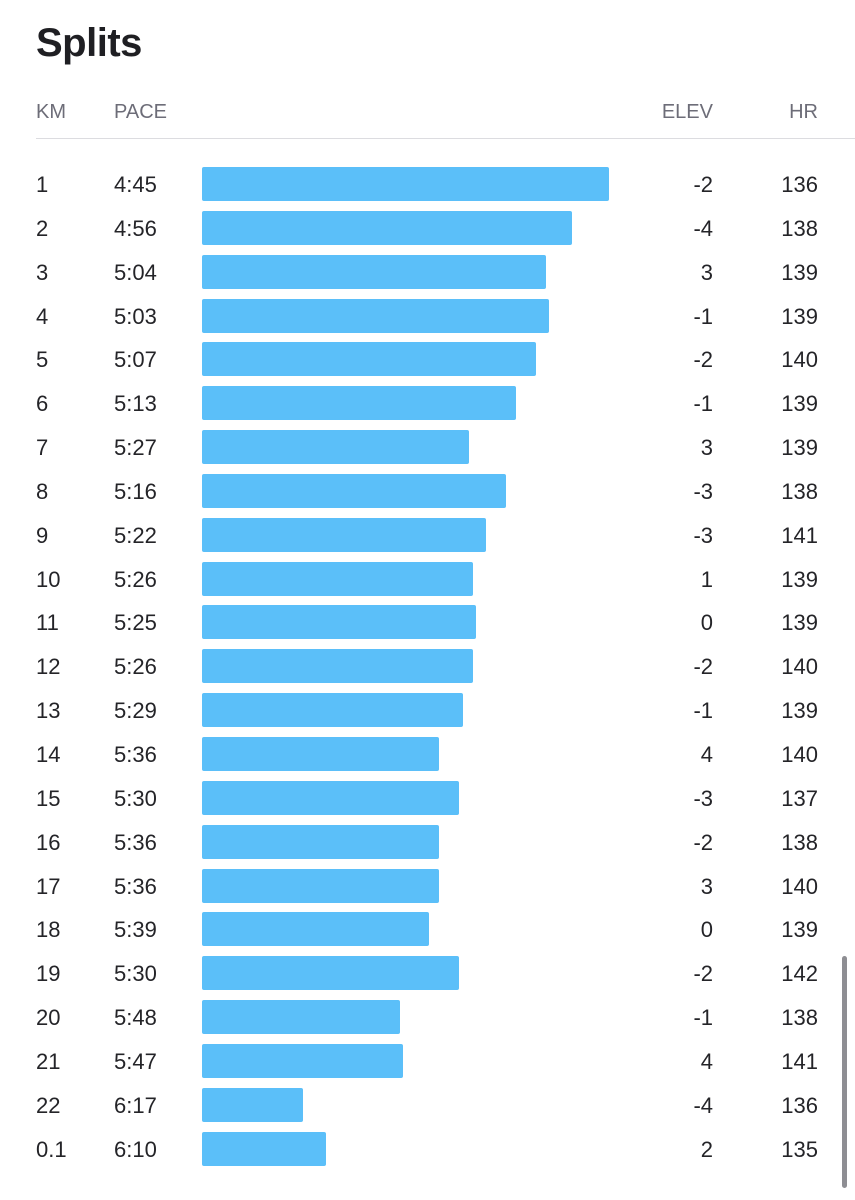  I want to click on split-pace: 4:45, so click(135, 184).